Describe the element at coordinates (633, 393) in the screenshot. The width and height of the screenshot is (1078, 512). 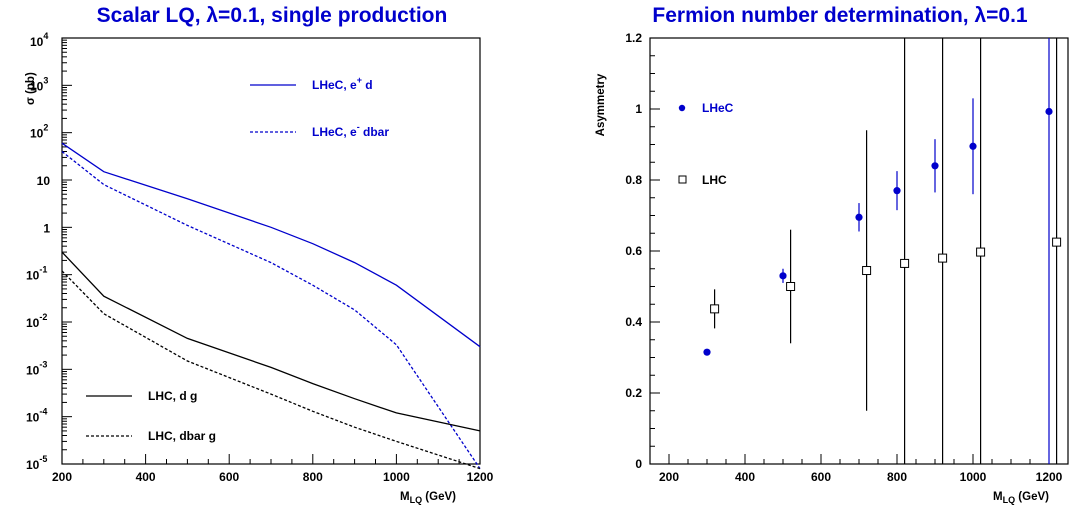
I see `right-y-tick-label: 0.2` at that location.